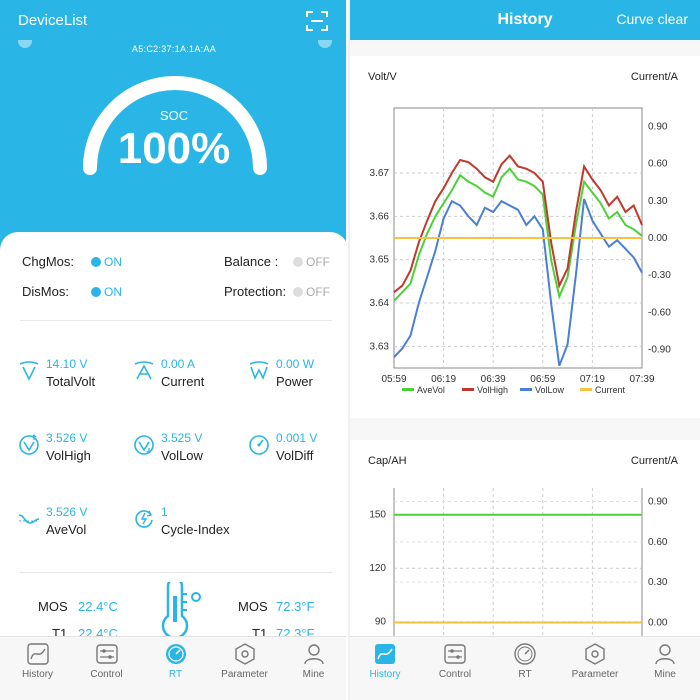  I want to click on y2-tick-label: -0.60, so click(659, 312).